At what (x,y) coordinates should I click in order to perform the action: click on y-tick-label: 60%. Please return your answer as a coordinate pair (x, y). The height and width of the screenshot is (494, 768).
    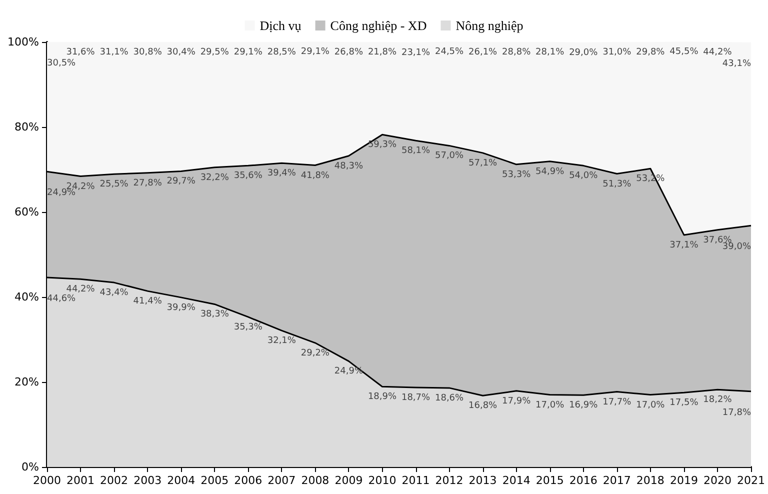
    Looking at the image, I should click on (26, 212).